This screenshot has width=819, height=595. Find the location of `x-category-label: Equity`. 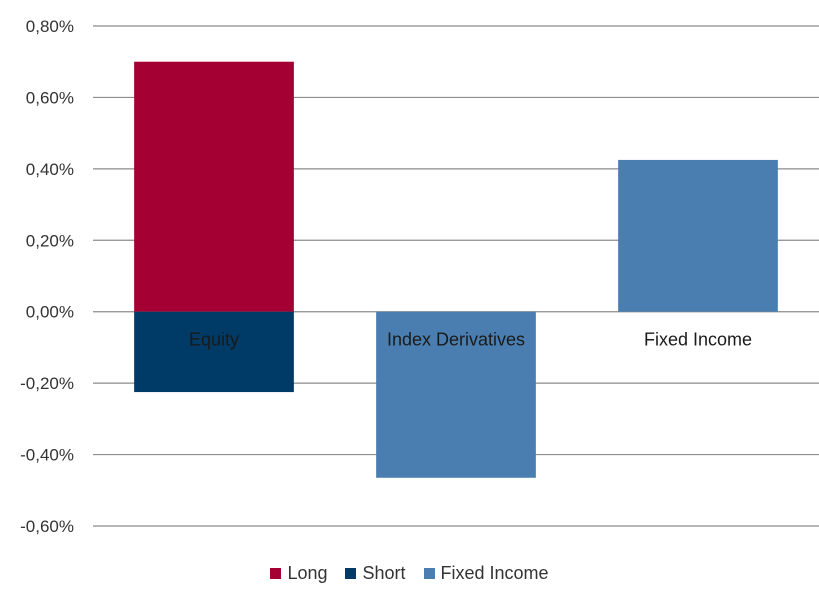

x-category-label: Equity is located at coordinates (214, 340).